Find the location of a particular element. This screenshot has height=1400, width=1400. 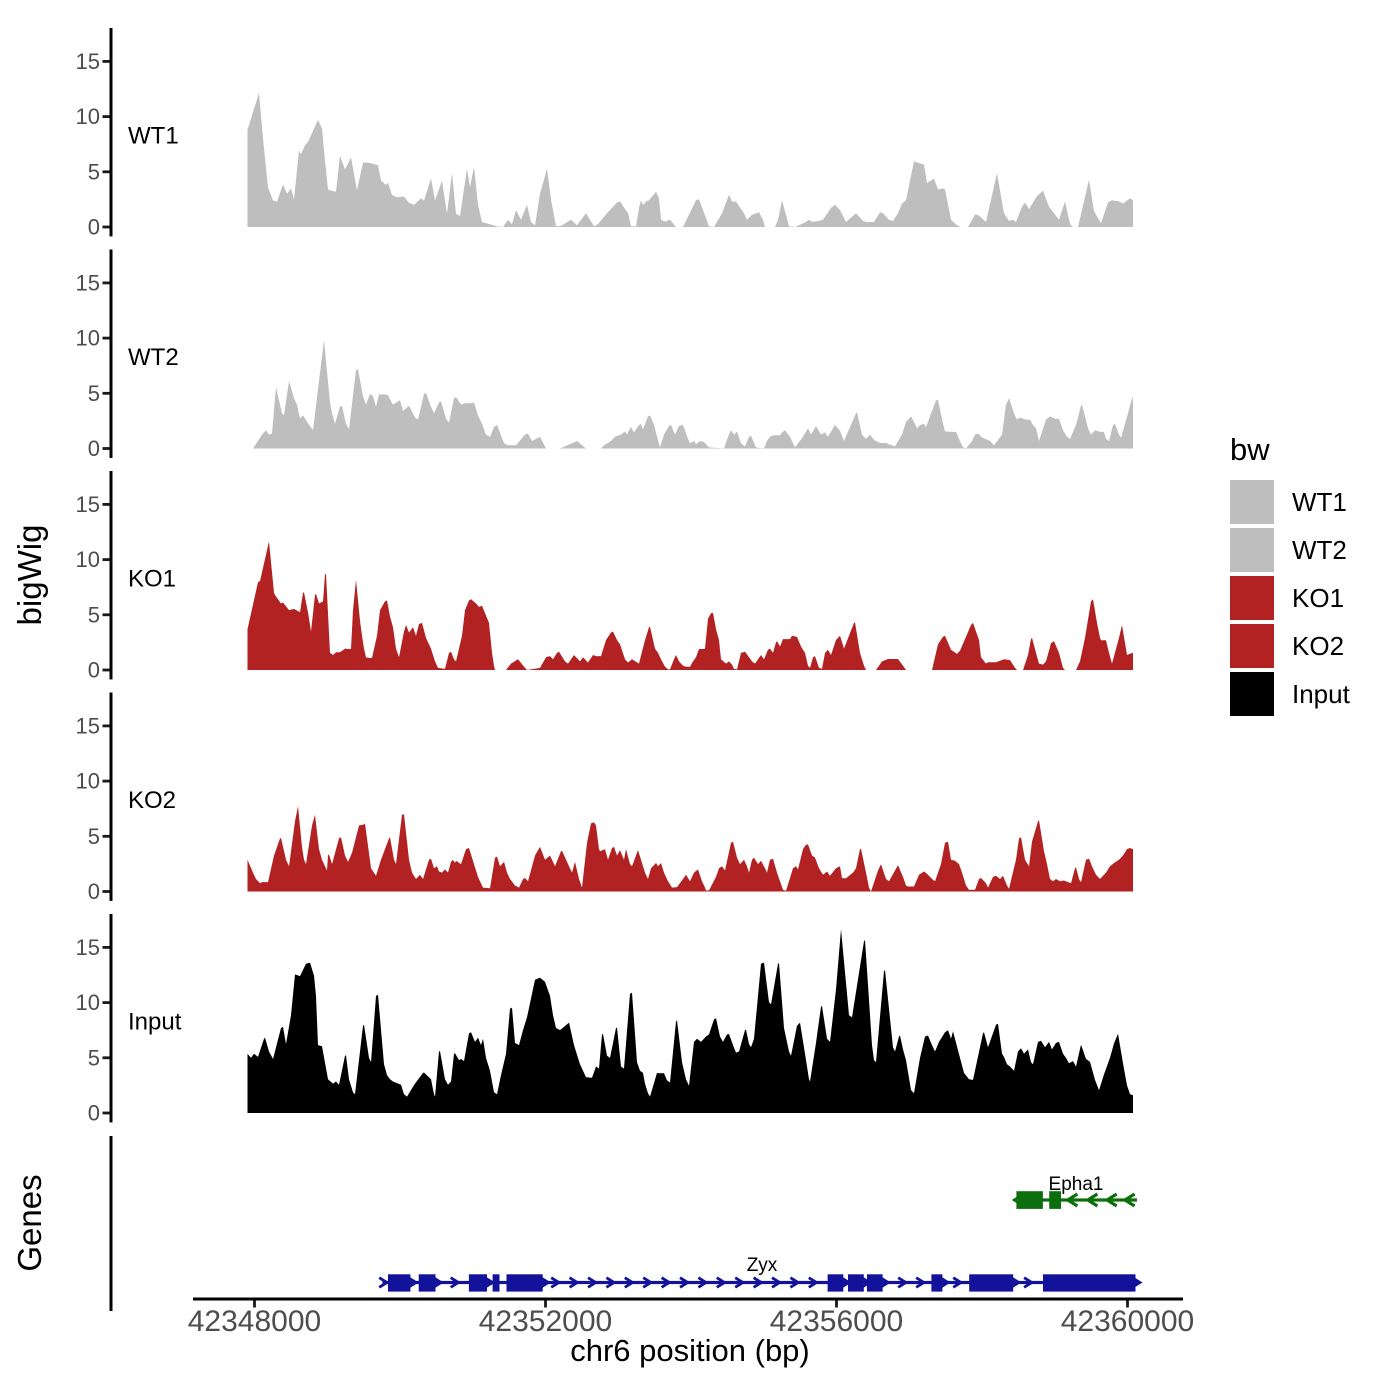

svg-text: Epha1 is located at coordinates (1076, 1184).